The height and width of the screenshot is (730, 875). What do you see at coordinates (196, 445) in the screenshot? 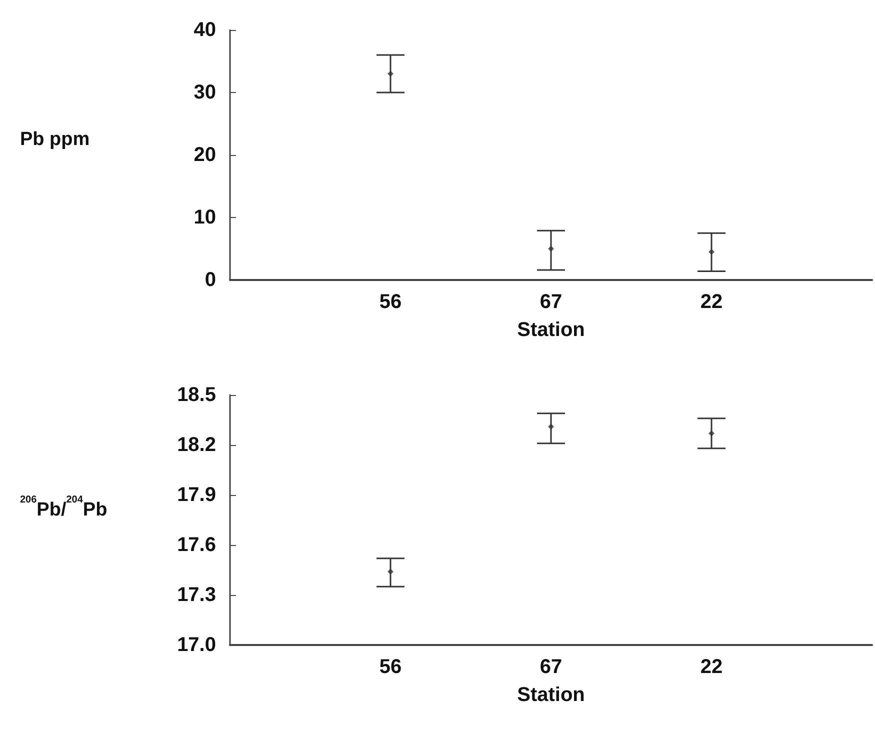
I see `y-tick-label: 18.2` at bounding box center [196, 445].